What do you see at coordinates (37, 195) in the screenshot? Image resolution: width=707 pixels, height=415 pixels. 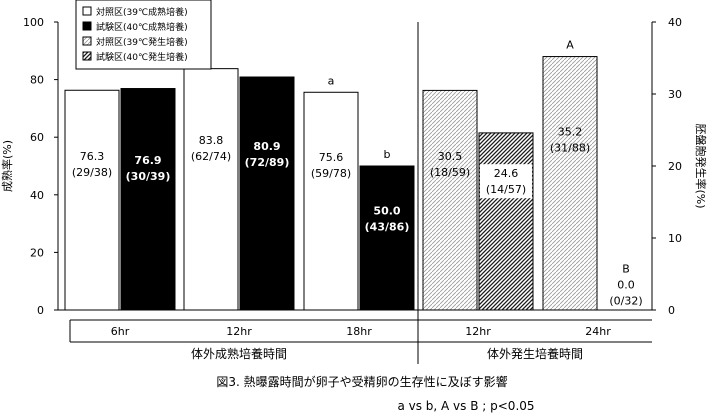 I see `left-tick-label: 40` at bounding box center [37, 195].